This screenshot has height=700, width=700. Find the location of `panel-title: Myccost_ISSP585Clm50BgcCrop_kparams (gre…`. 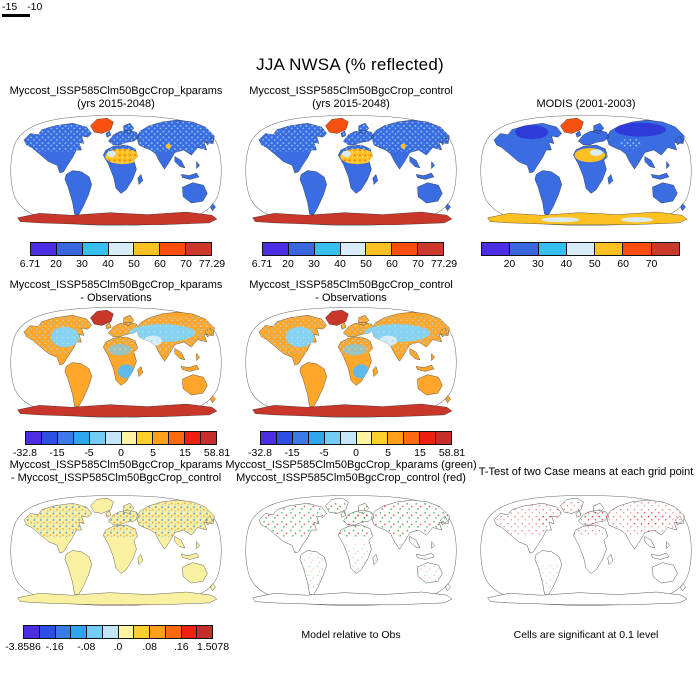

panel-title: Myccost_ISSP585Clm50BgcCrop_kparams (gre… is located at coordinates (350, 471).